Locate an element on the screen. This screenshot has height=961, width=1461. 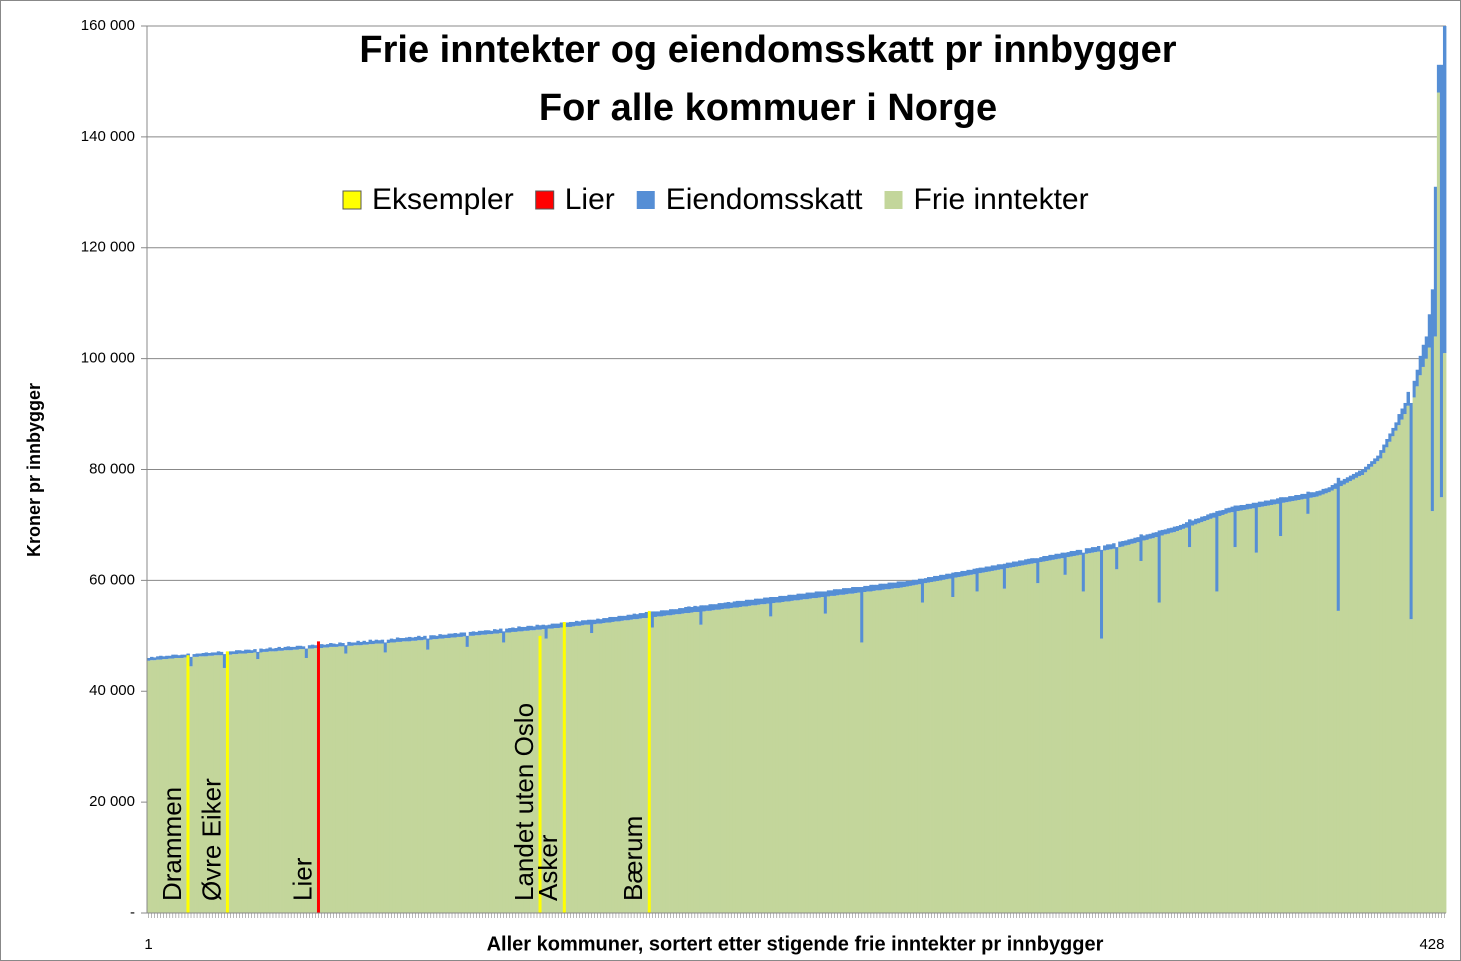
y-tick-label: 40 000 is located at coordinates (112, 690).